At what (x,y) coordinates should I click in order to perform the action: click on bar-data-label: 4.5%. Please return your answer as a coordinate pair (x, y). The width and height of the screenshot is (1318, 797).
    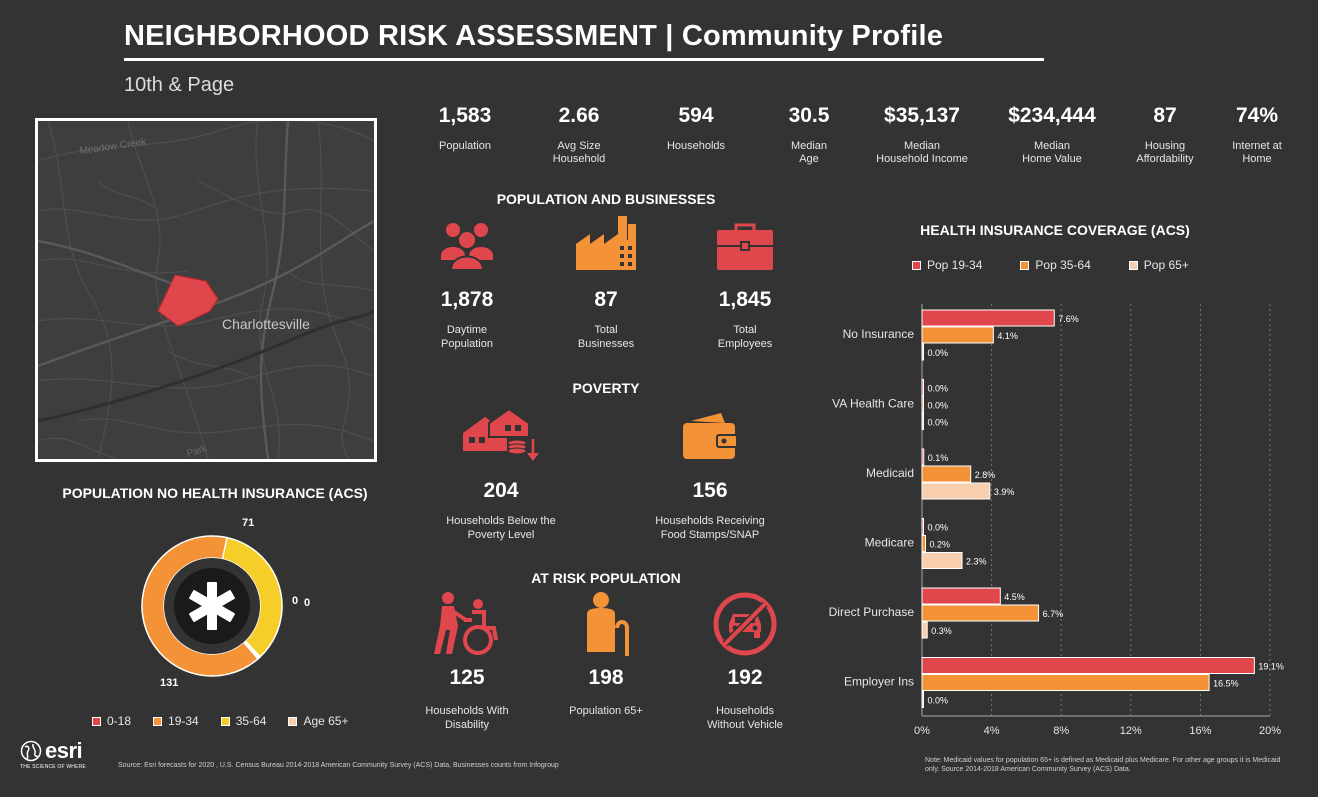
    Looking at the image, I should click on (1014, 597).